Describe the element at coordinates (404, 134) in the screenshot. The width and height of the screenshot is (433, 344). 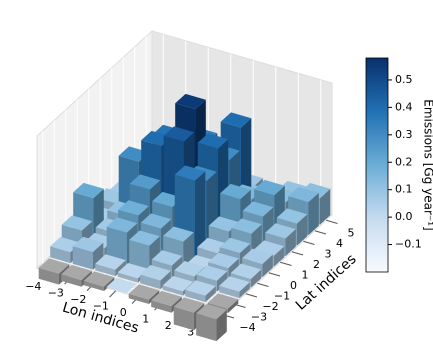
I see `colorbar-tick-label: 0.3` at that location.